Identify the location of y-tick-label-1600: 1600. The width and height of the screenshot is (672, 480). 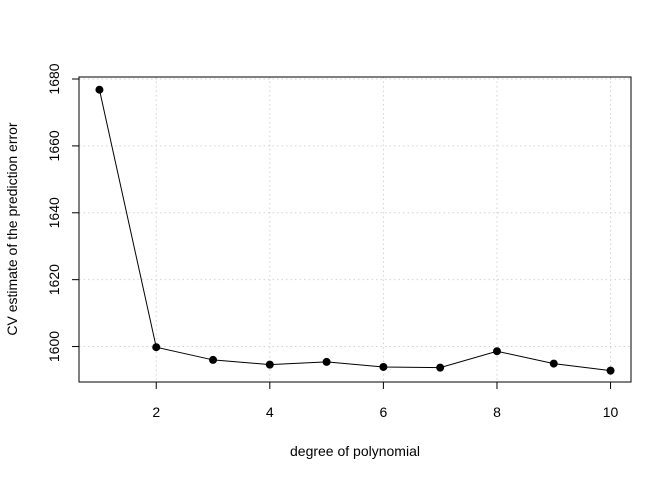
(54, 346).